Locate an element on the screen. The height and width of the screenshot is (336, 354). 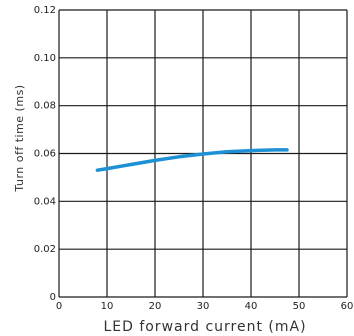
x-axis-label: LED forward current (mA) is located at coordinates (204, 327).